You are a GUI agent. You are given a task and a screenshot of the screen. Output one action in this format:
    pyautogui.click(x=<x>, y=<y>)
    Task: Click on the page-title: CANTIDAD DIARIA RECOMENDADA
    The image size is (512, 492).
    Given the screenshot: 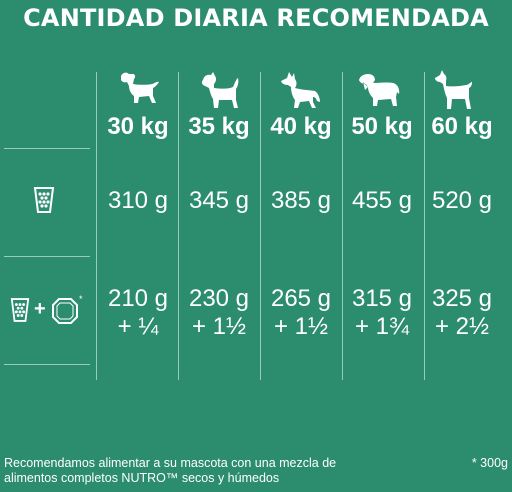 What is the action you would take?
    pyautogui.click(x=256, y=18)
    